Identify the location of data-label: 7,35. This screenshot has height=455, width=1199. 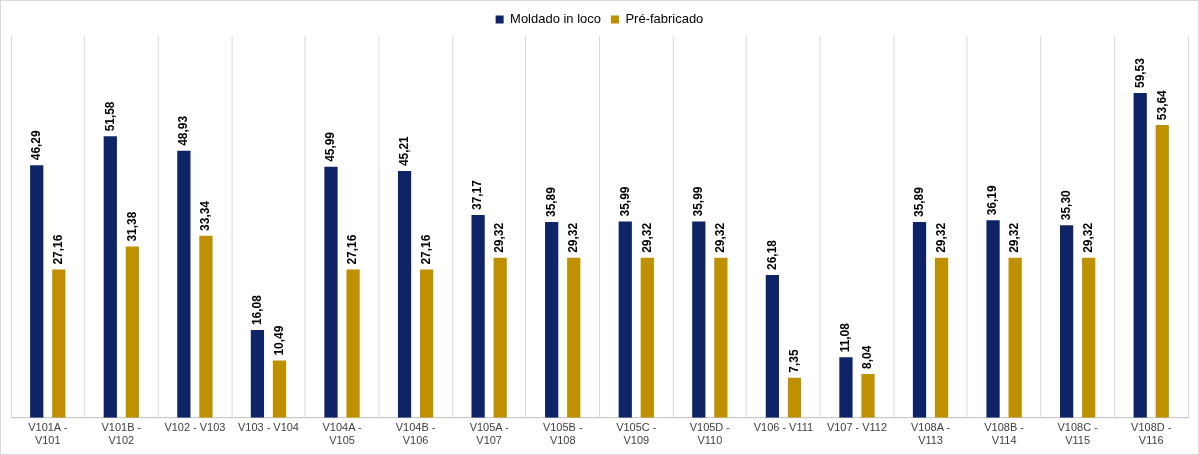
(793, 361).